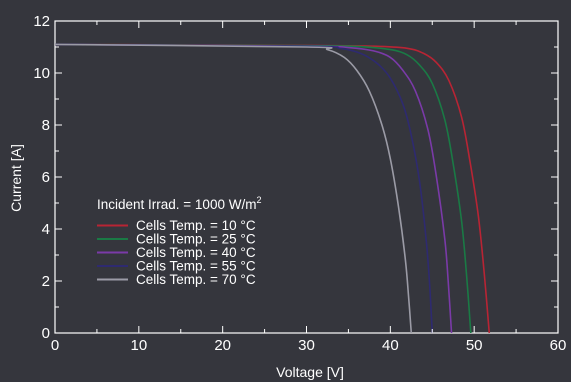 This screenshot has height=382, width=571. I want to click on legend-annotation: Incident Irrad. = 1000 W/m2, so click(179, 203).